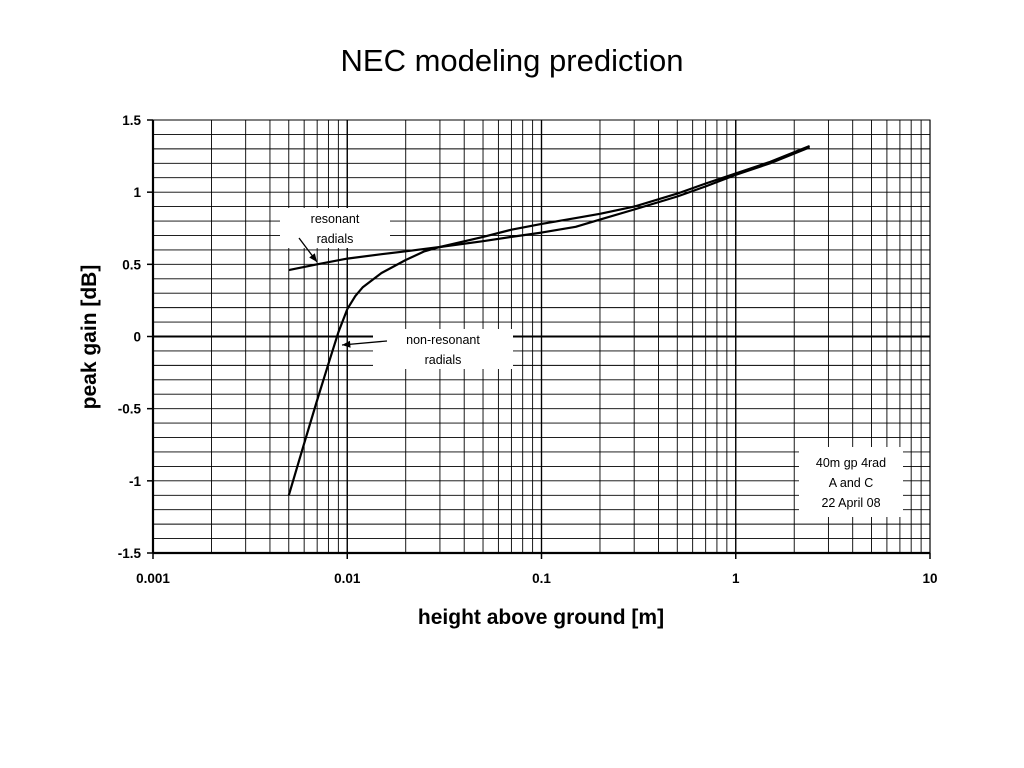  Describe the element at coordinates (512, 60) in the screenshot. I see `chart-title: NEC modeling prediction` at that location.